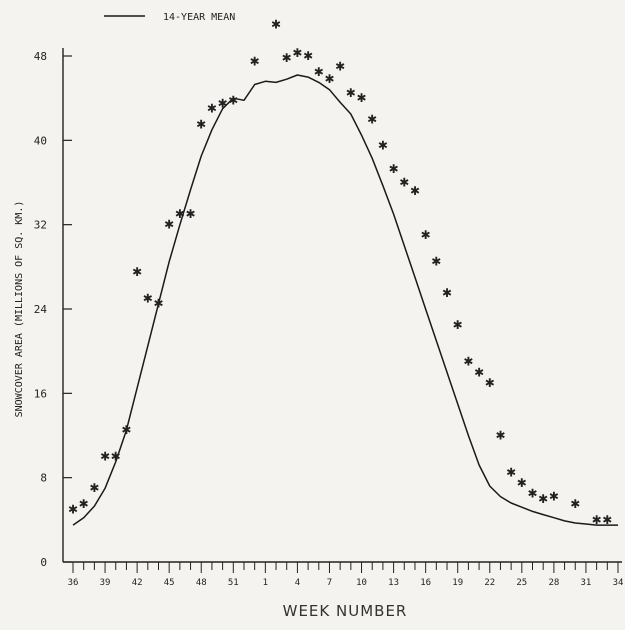 The image size is (625, 630). What do you see at coordinates (521, 583) in the screenshot?
I see `x-tick-label: 25` at bounding box center [521, 583].